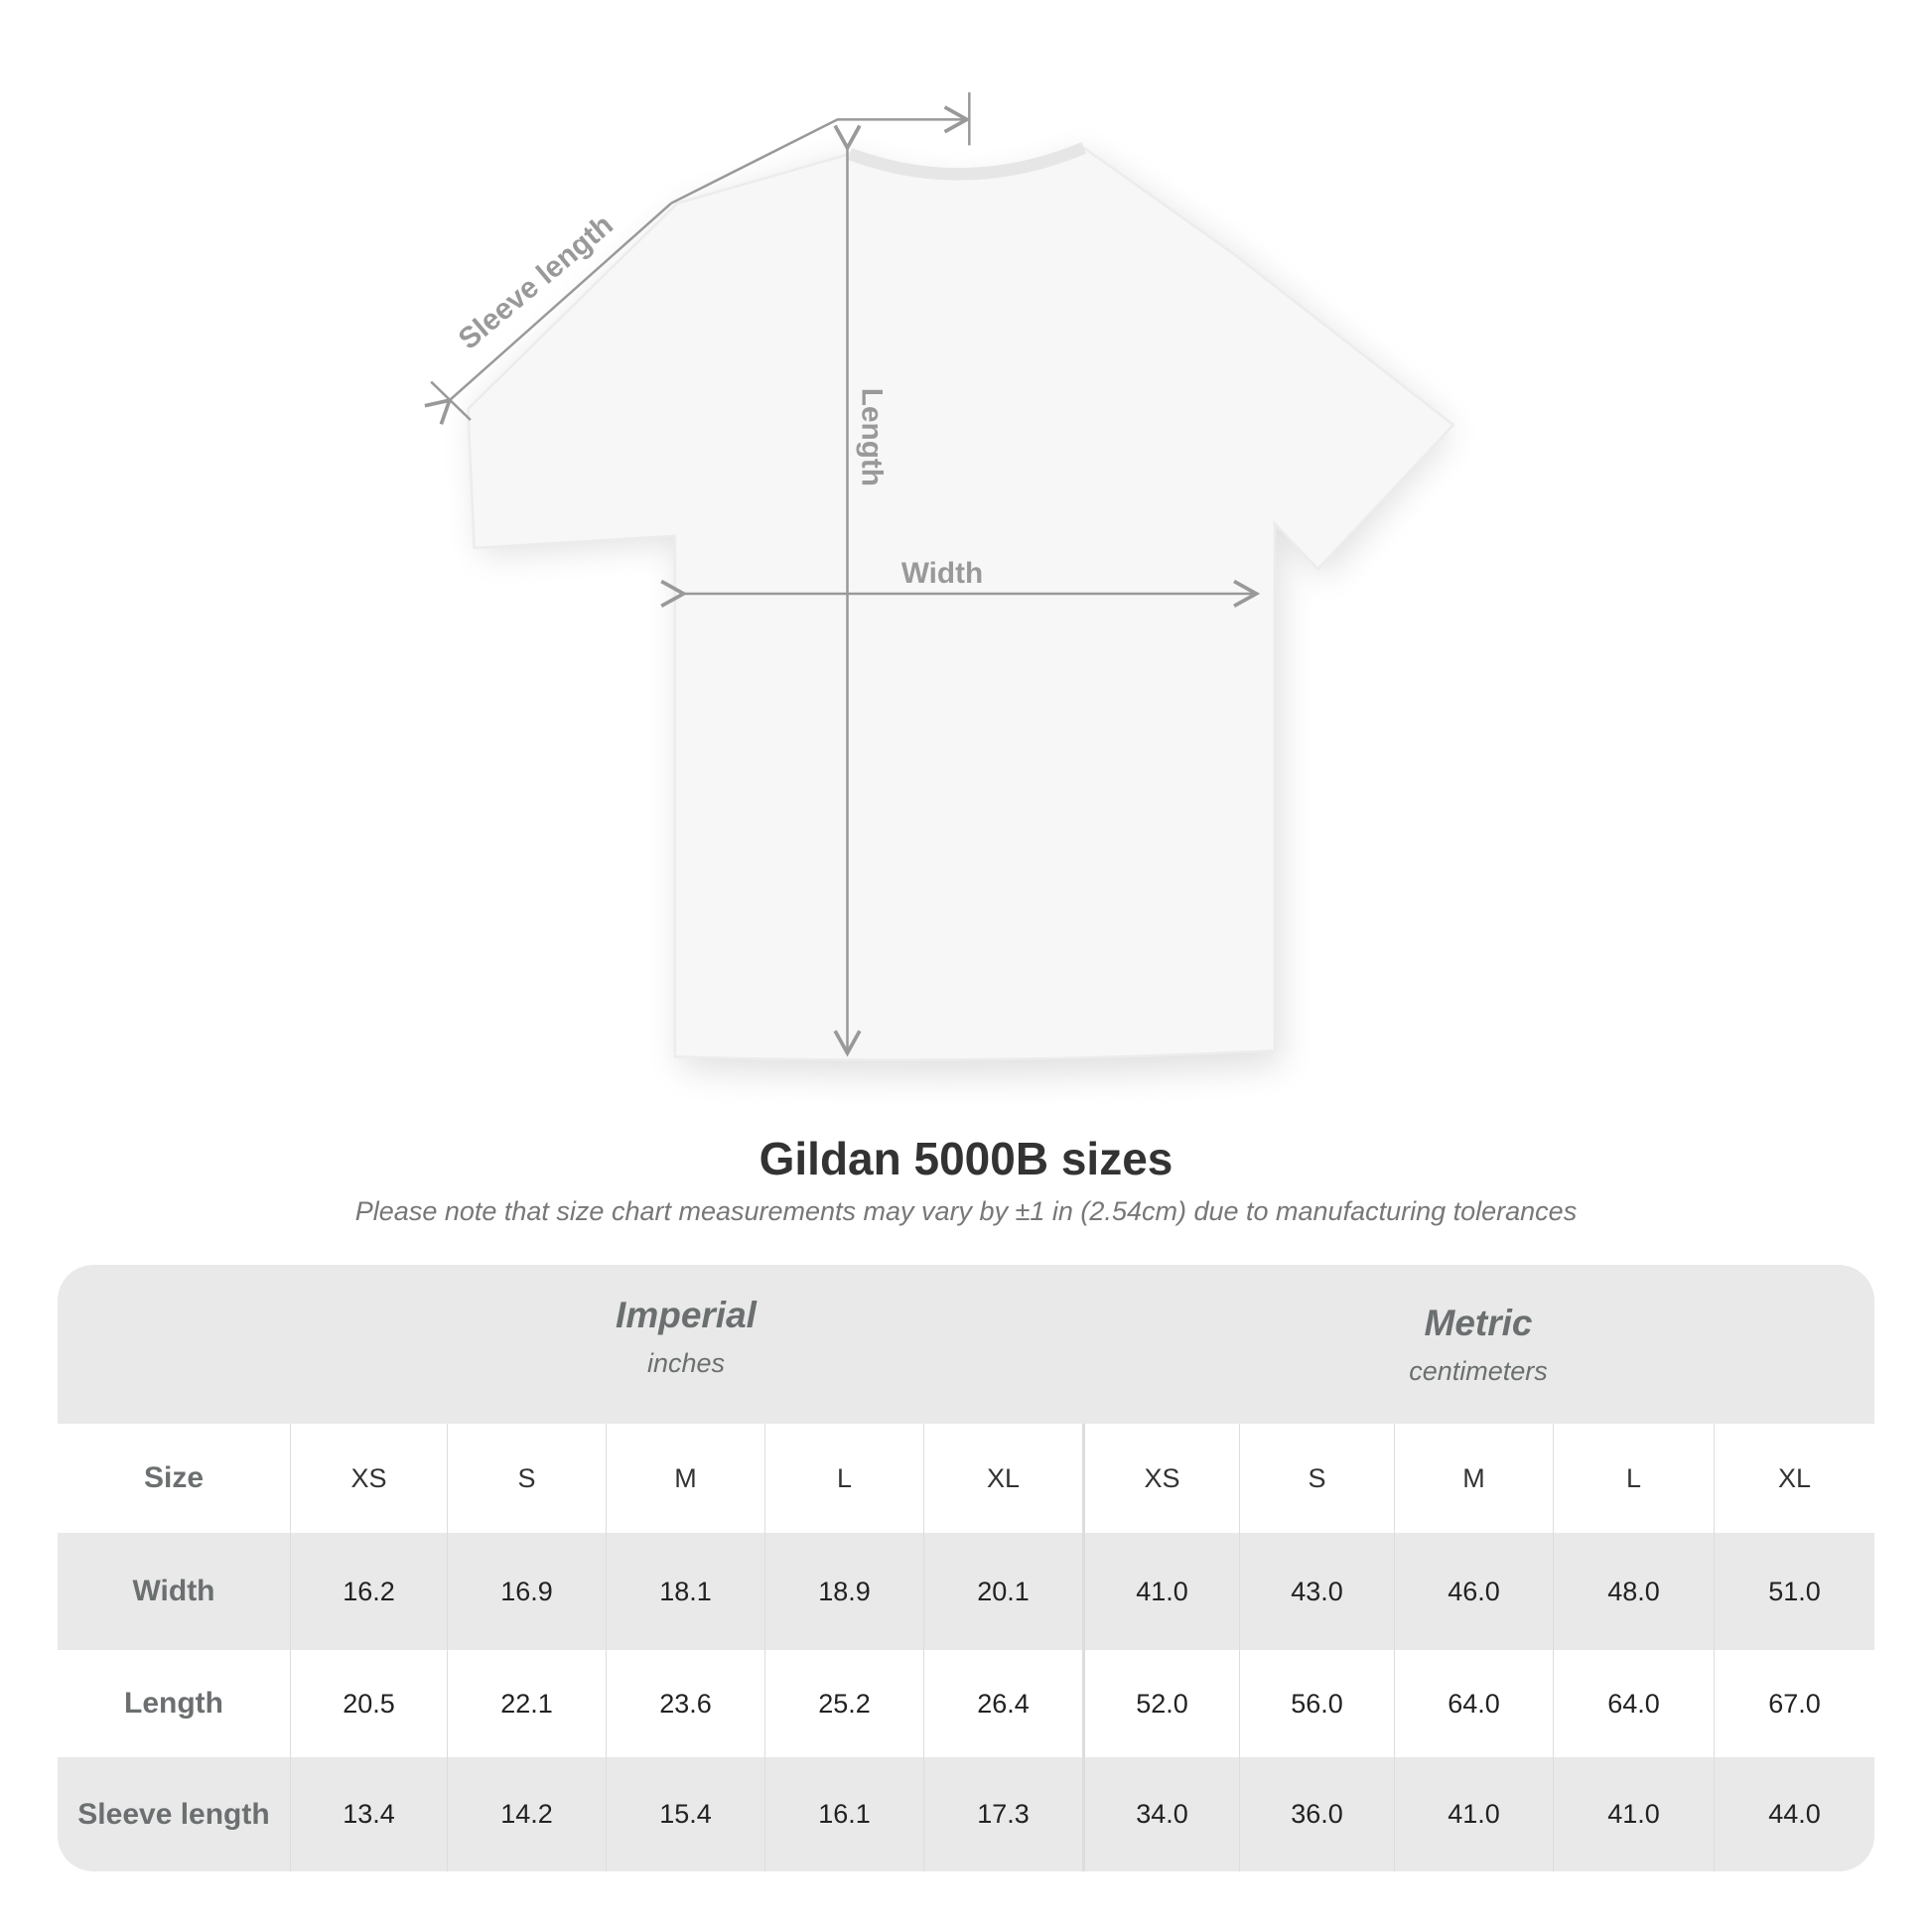 This screenshot has height=1932, width=1932. Describe the element at coordinates (1160, 1703) in the screenshot. I see `table-cell: 52.0` at that location.